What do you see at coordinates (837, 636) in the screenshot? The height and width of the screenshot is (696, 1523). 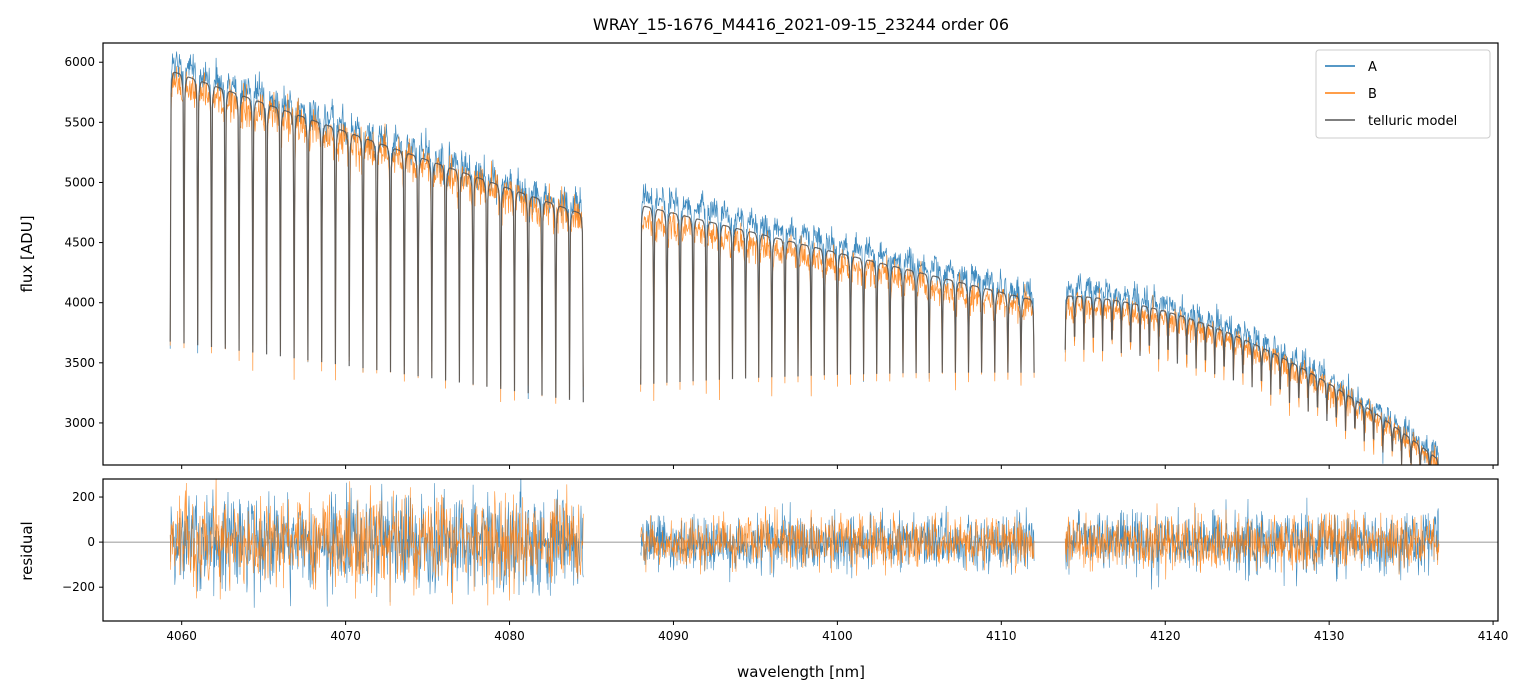 I see `x-tick-label-4100: 4100` at bounding box center [837, 636].